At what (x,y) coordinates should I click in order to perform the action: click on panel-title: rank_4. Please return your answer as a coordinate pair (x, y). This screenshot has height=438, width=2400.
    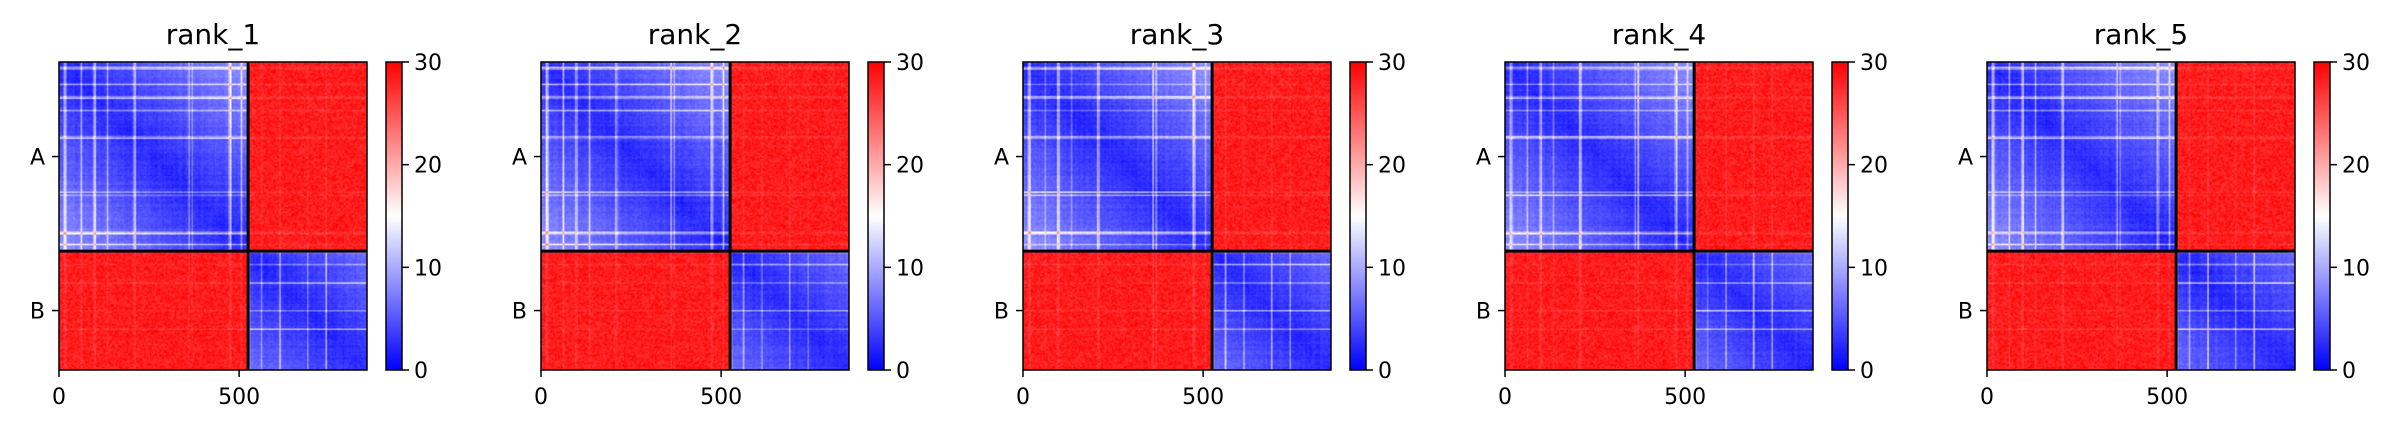
    Looking at the image, I should click on (1659, 34).